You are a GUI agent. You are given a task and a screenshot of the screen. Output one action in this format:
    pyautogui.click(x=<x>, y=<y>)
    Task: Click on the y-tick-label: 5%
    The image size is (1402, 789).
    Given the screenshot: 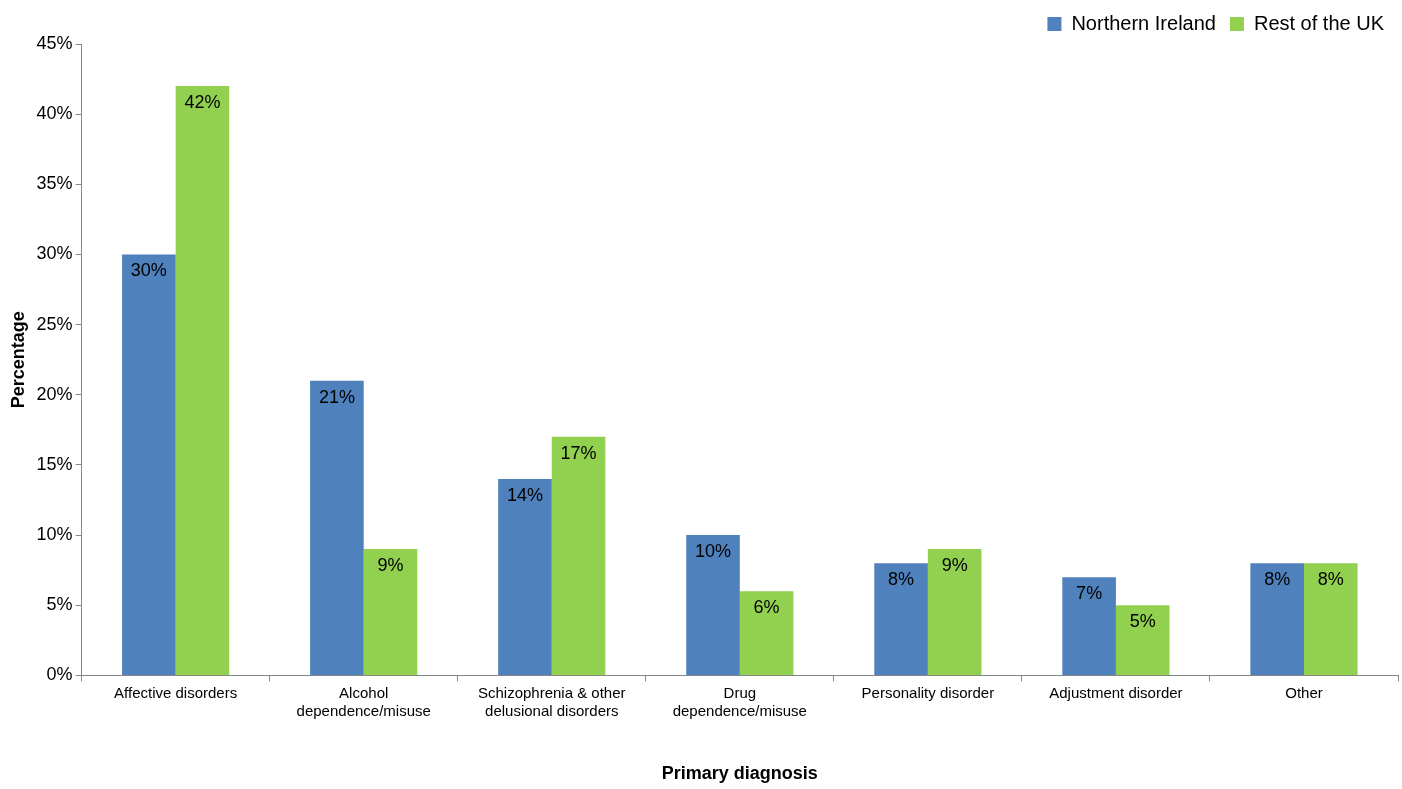 What is the action you would take?
    pyautogui.click(x=59, y=604)
    